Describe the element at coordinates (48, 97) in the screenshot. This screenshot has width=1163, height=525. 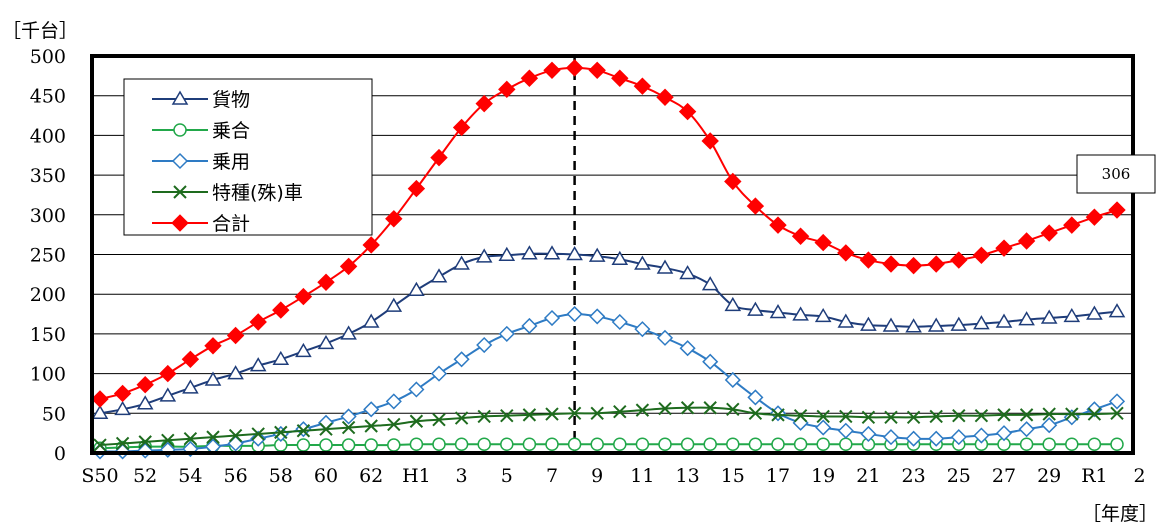
I see `y-tick-label-450: 450` at that location.